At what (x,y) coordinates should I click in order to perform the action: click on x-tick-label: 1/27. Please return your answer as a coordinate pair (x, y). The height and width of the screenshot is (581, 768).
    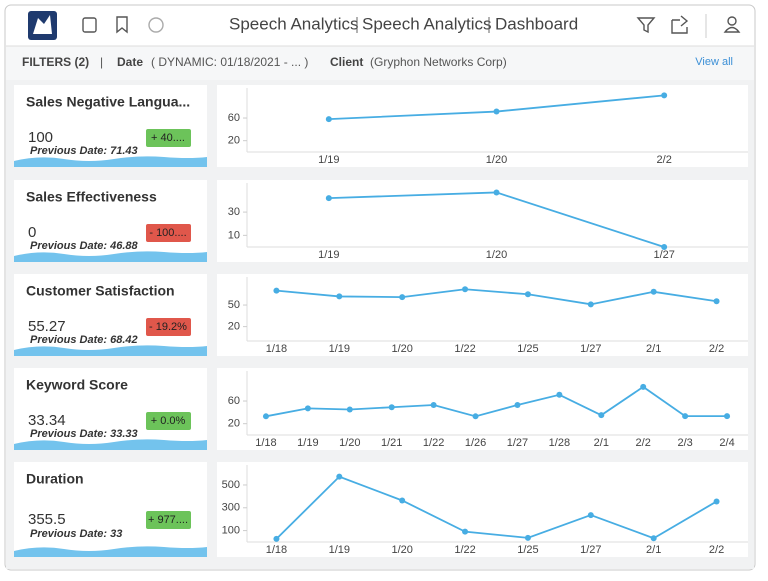
    Looking at the image, I should click on (663, 255).